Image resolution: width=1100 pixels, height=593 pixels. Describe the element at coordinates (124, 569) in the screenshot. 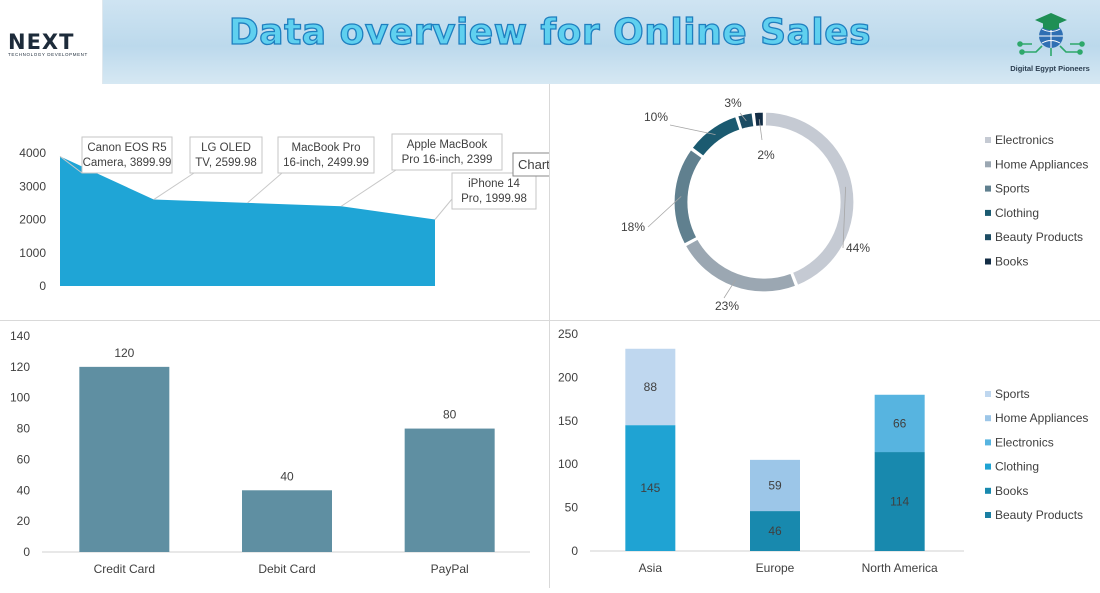

I see `x-tick-label: Credit Card` at that location.